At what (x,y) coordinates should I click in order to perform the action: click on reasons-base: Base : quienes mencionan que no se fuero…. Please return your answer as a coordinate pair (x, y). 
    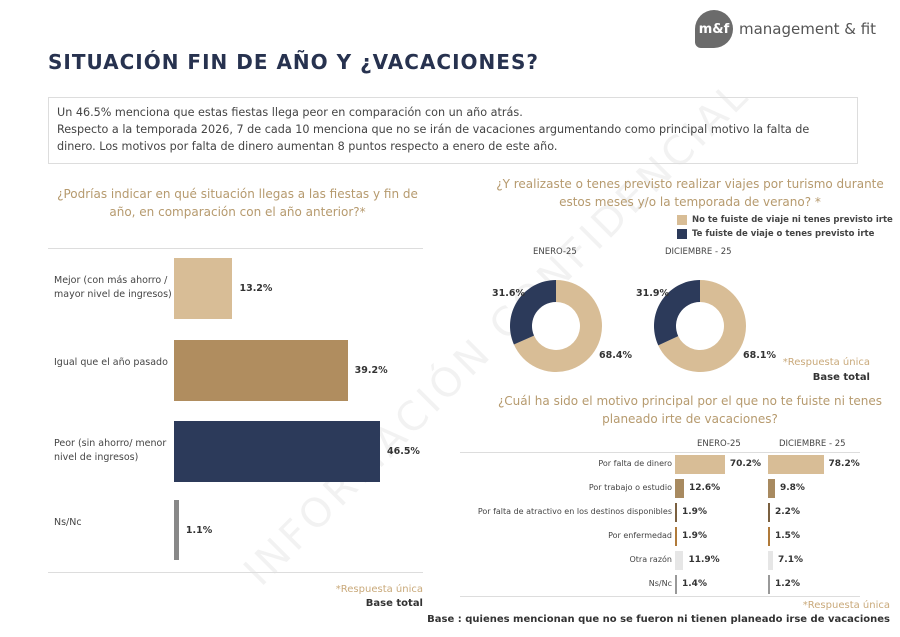
    Looking at the image, I should click on (658, 619).